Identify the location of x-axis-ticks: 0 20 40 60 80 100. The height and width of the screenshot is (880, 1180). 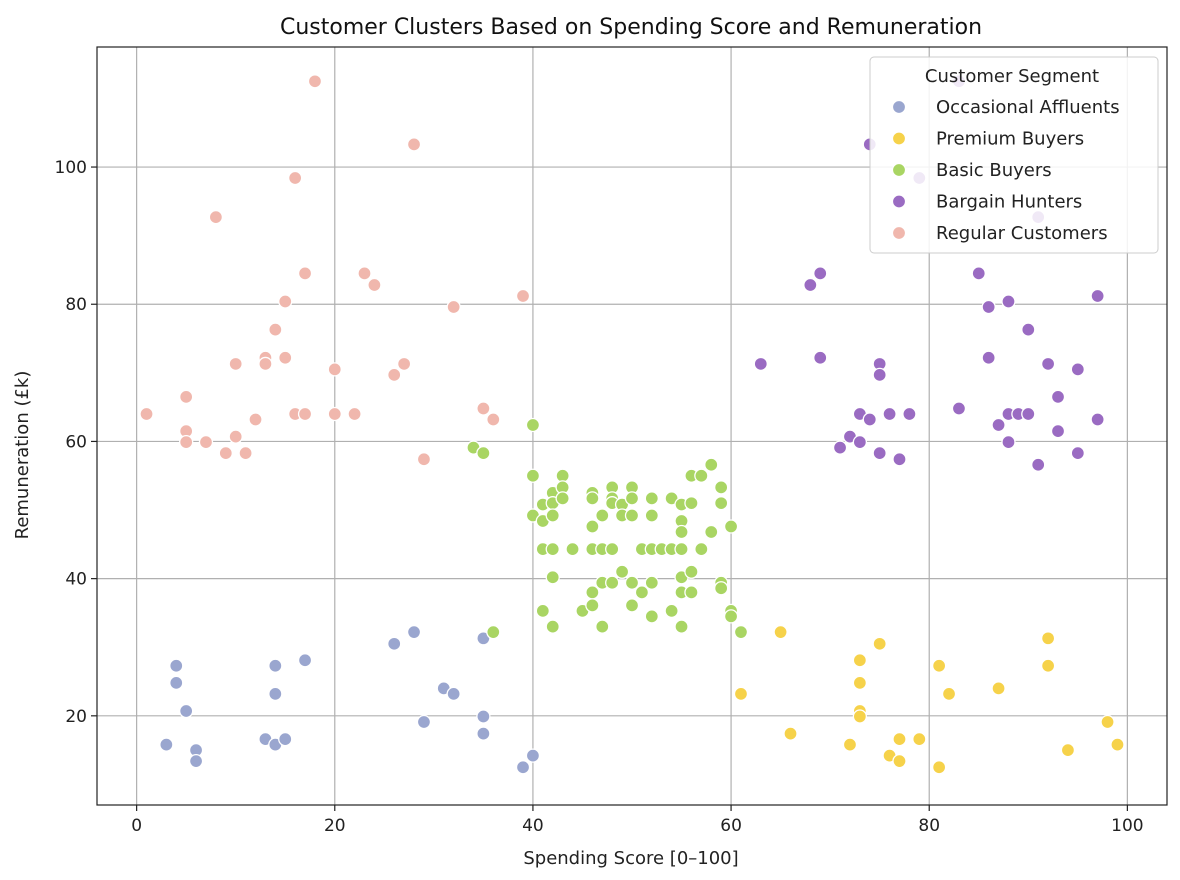
(637, 820).